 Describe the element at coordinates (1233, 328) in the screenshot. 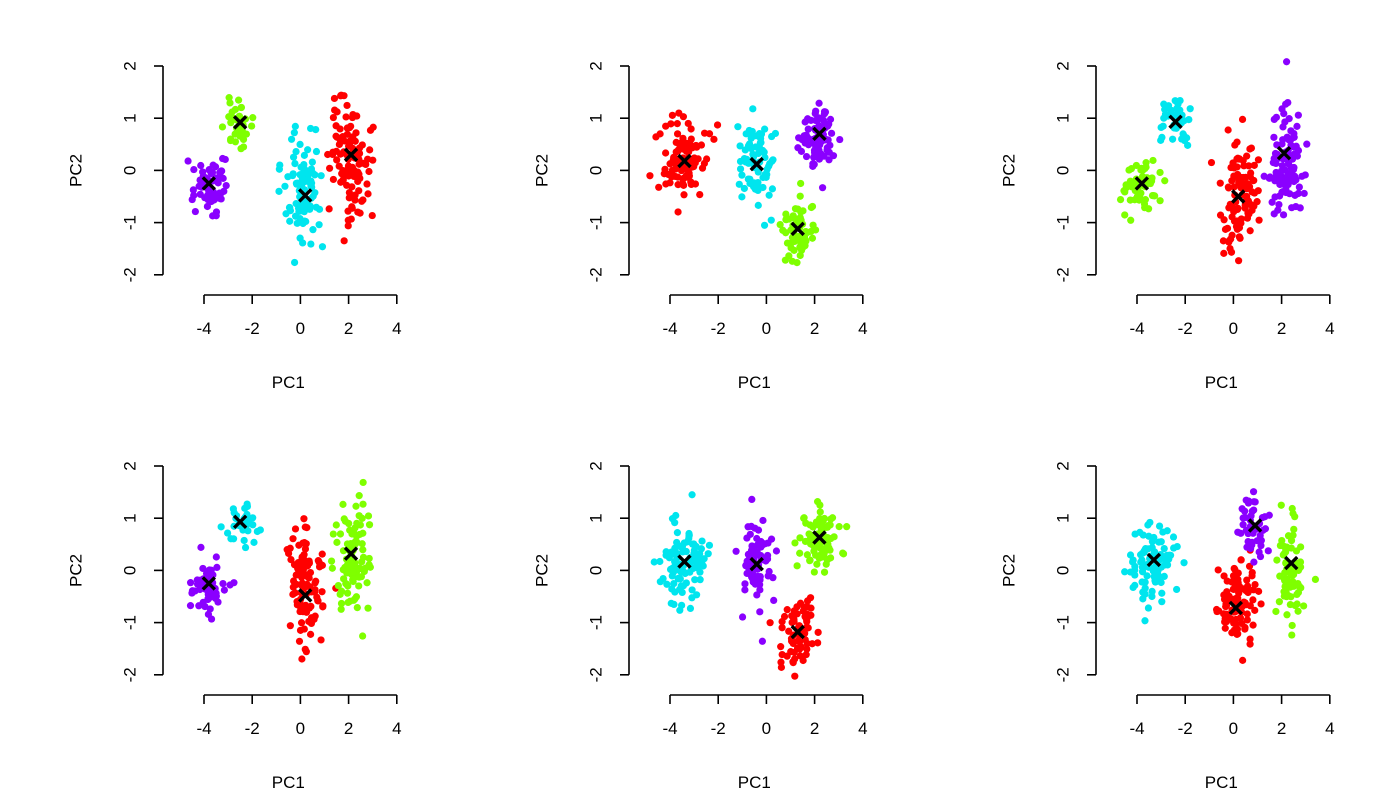

I see `x-tick-label: 0` at that location.